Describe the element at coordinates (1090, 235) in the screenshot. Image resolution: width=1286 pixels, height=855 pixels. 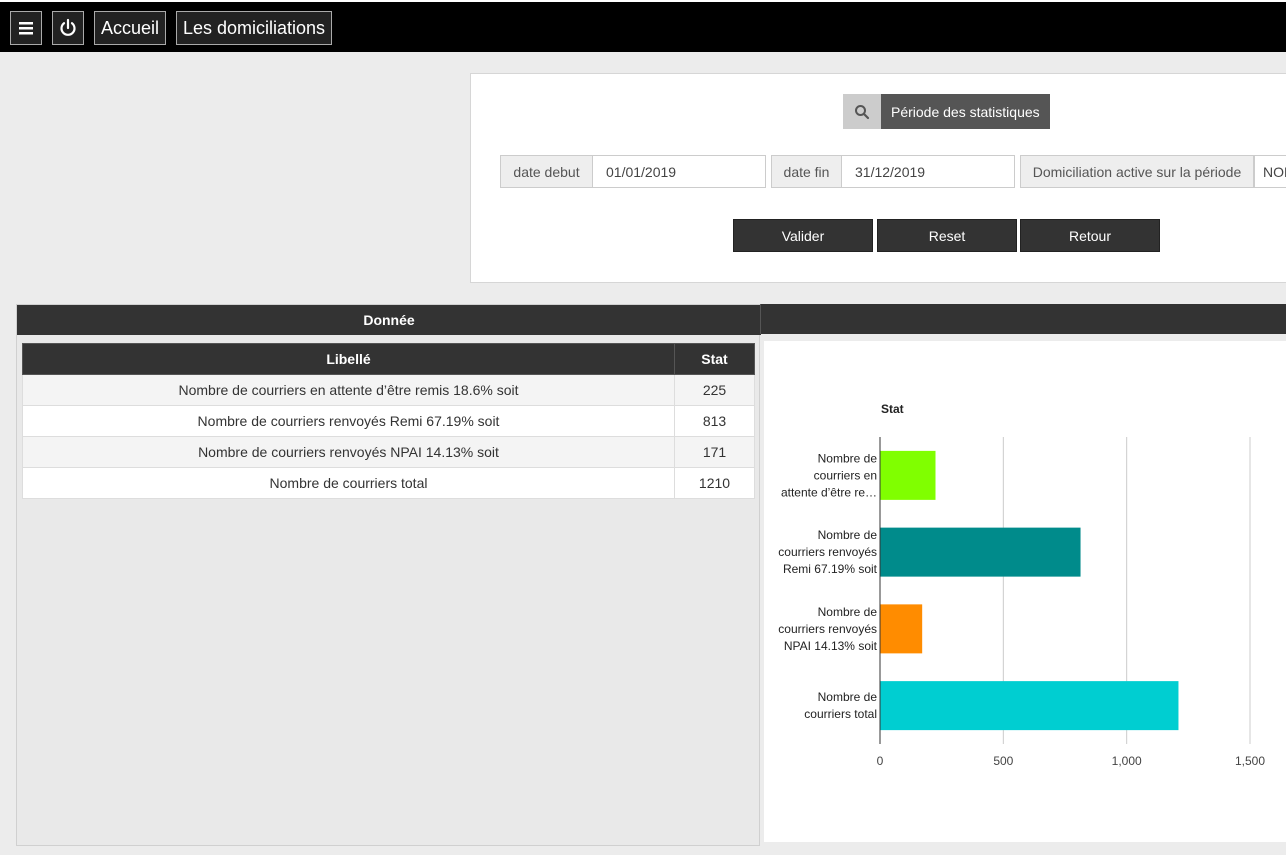
I see `retour-button: Retour` at that location.